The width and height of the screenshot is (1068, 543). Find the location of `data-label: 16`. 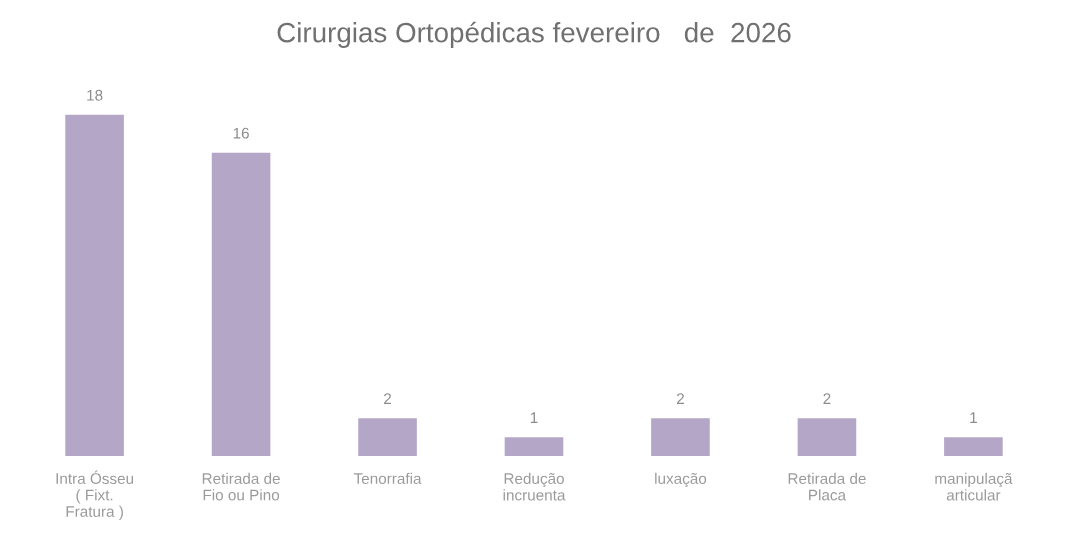

data-label: 16 is located at coordinates (241, 133).